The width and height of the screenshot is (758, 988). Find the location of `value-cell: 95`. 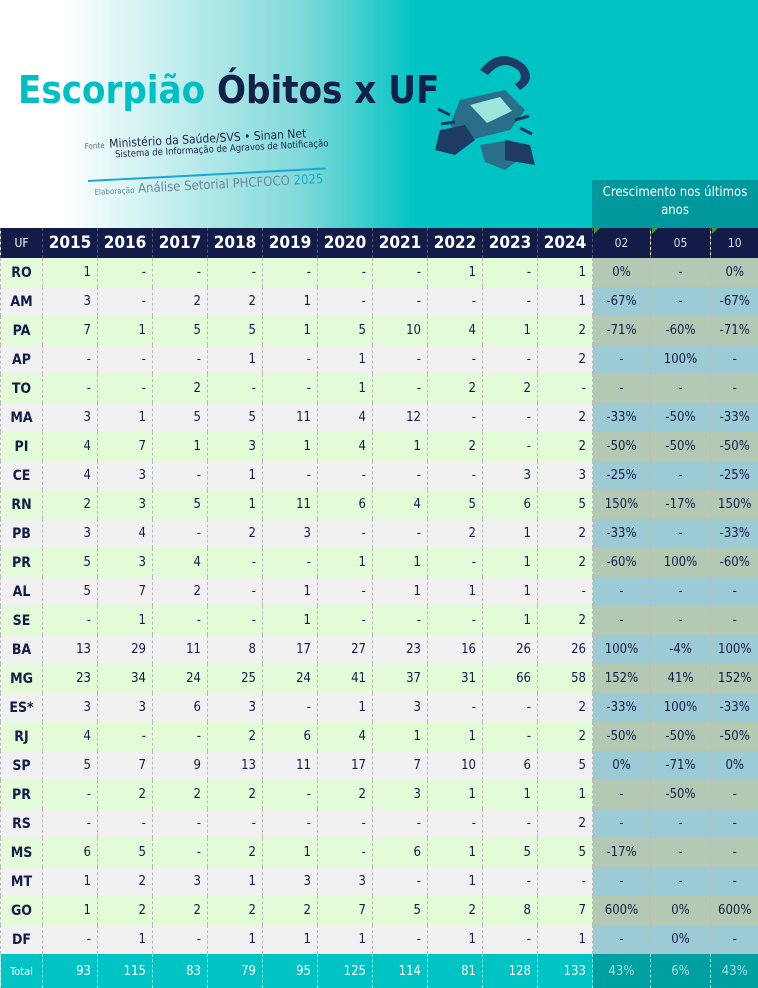

value-cell: 95 is located at coordinates (290, 971).